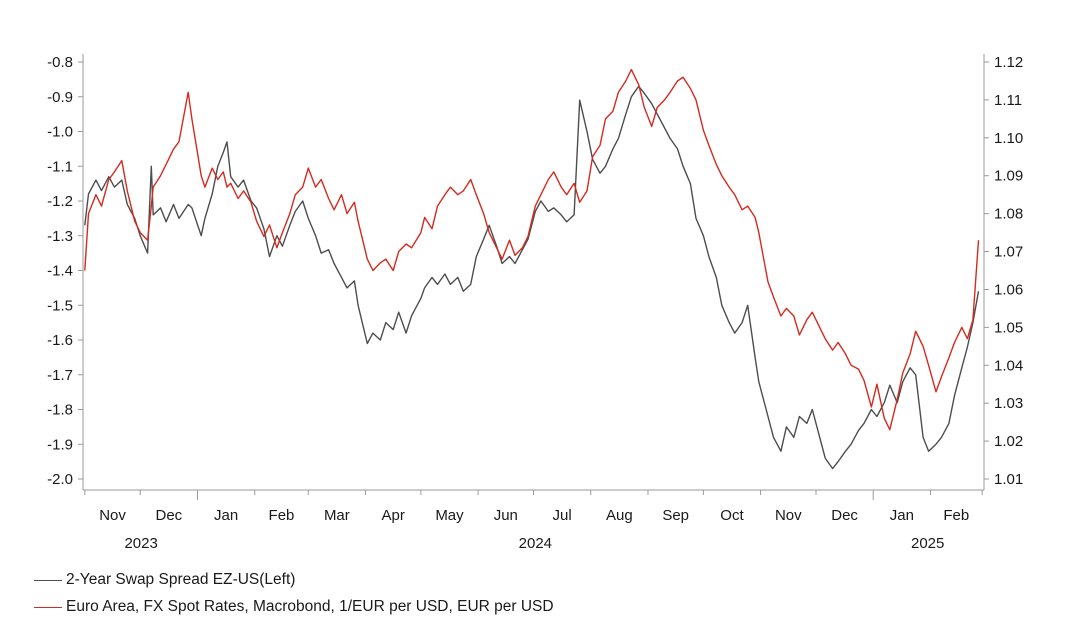 The height and width of the screenshot is (634, 1066). What do you see at coordinates (1008, 100) in the screenshot?
I see `right-tick-label: 1.11` at bounding box center [1008, 100].